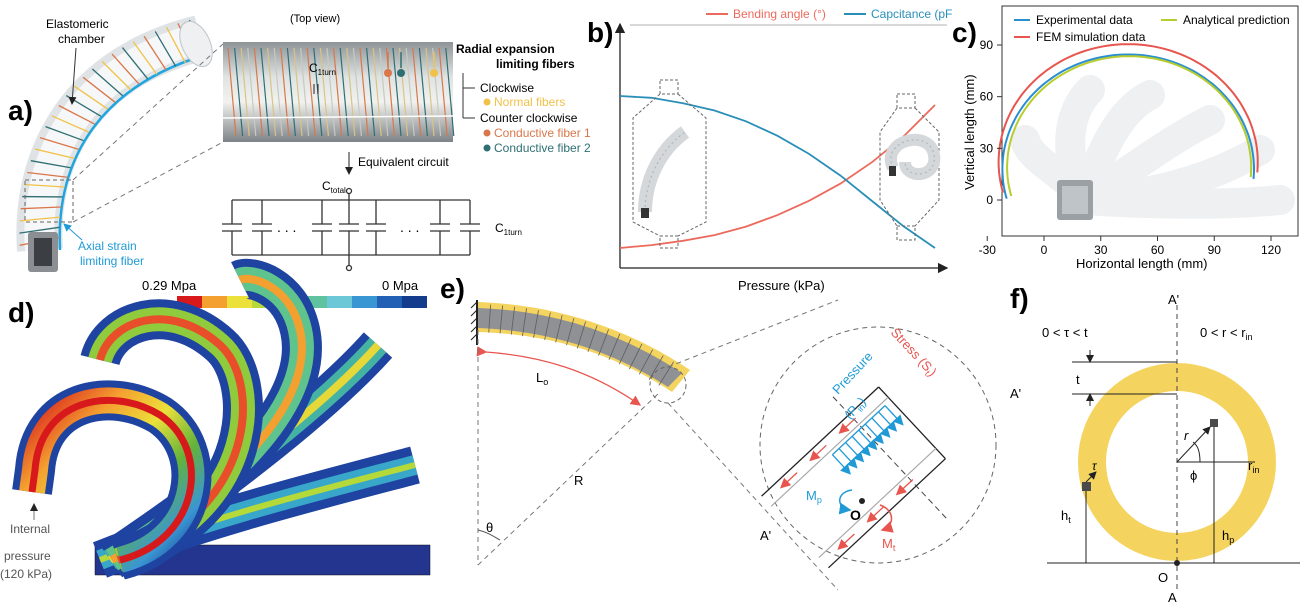 This screenshot has width=1301, height=604. I want to click on panel-c-label: c), so click(964, 32).